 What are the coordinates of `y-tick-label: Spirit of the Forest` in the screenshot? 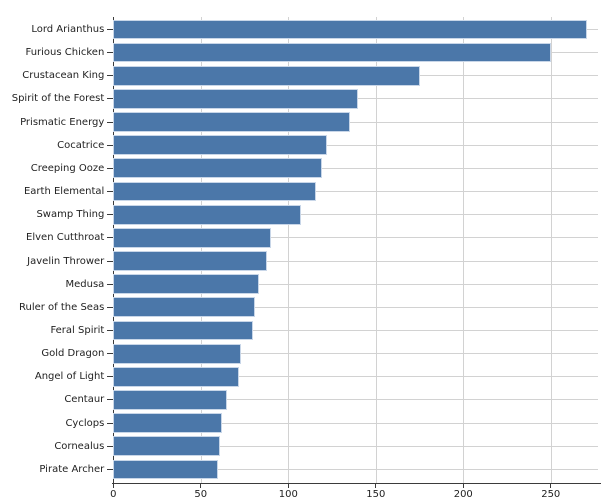 It's located at (58, 99).